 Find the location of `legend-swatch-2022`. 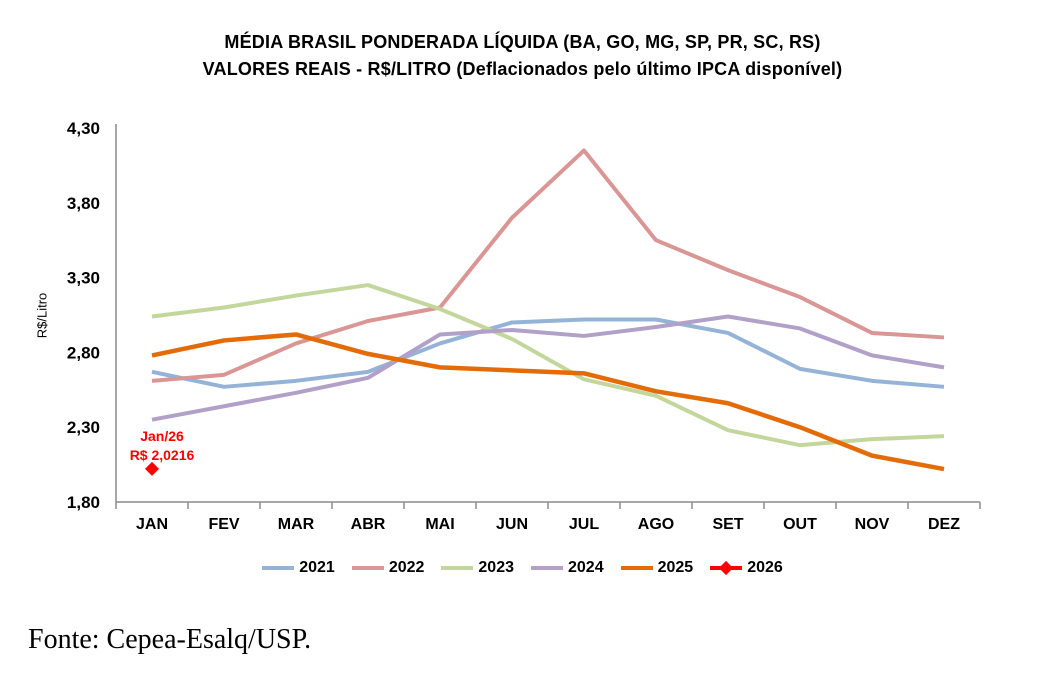

legend-swatch-2022 is located at coordinates (367, 568).